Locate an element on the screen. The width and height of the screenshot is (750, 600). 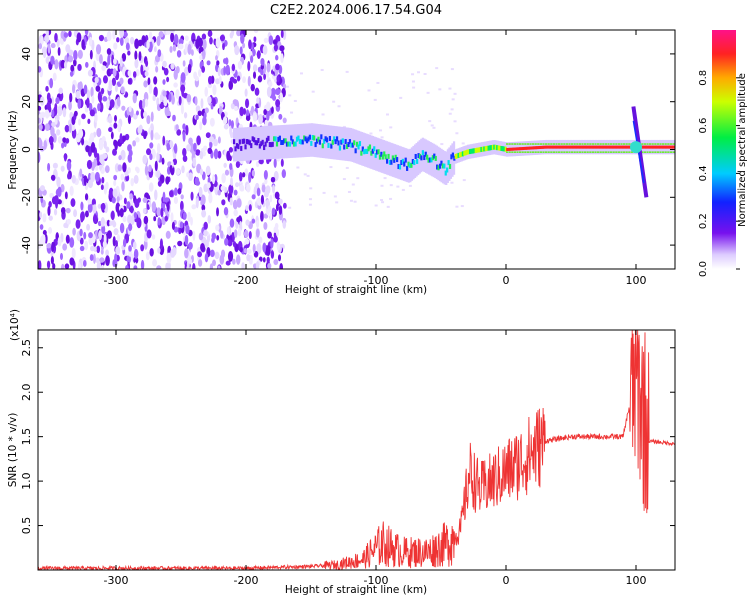
y-tick-label: 0.5 is located at coordinates (26, 526).